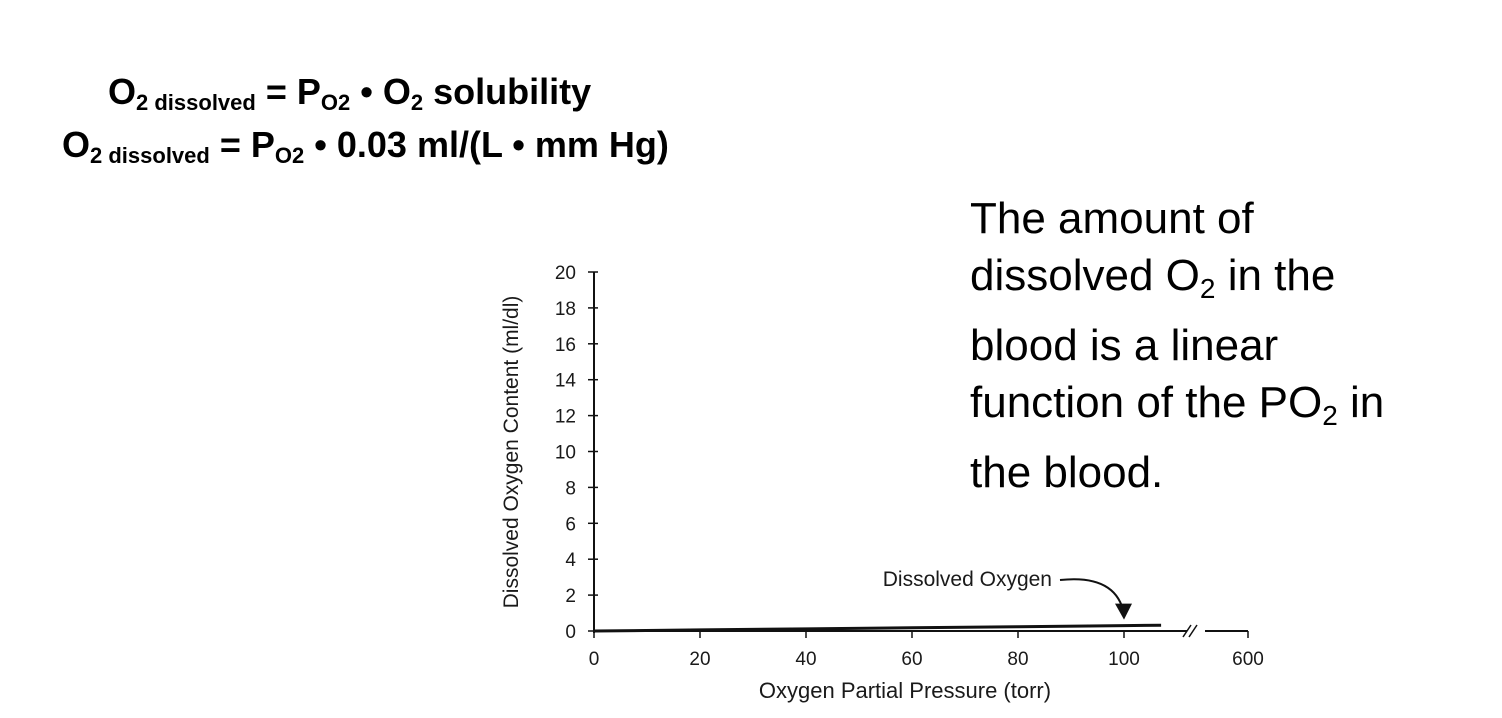  What do you see at coordinates (570, 596) in the screenshot?
I see `y-tick-label: 2` at bounding box center [570, 596].